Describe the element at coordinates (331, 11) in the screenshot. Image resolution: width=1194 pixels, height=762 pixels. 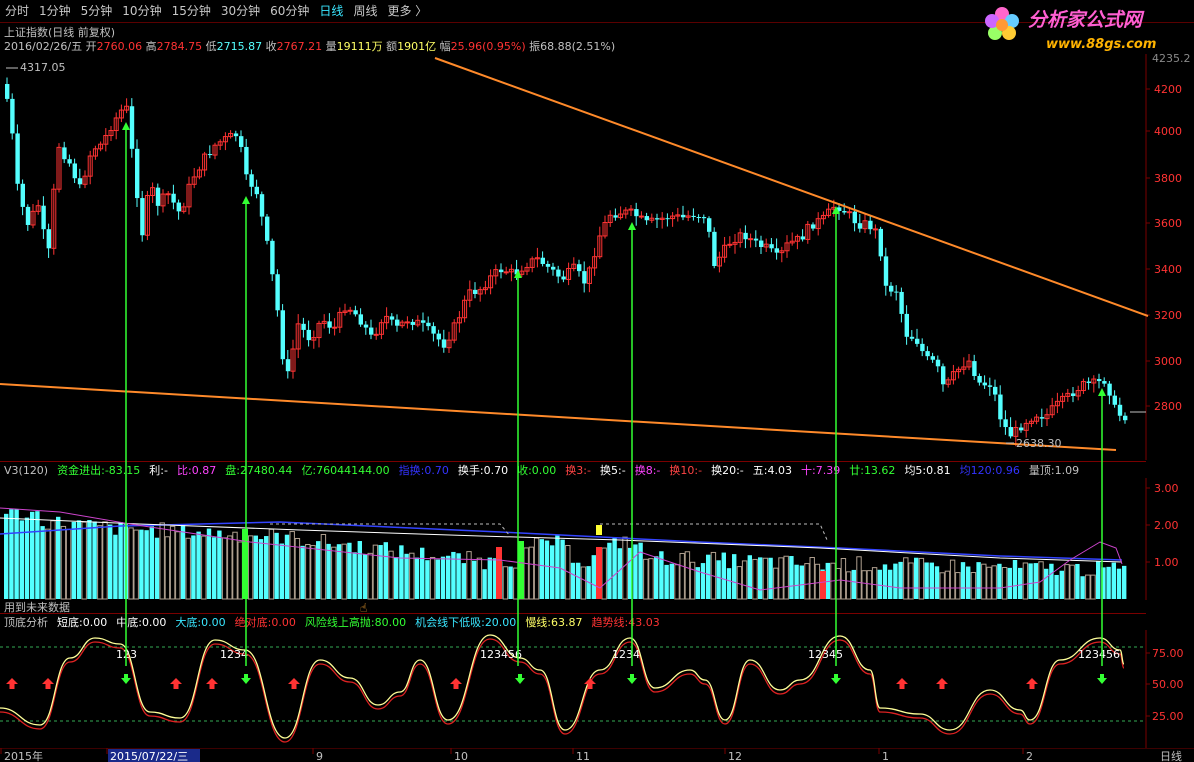
I see `period-tab-7: 日线` at that location.